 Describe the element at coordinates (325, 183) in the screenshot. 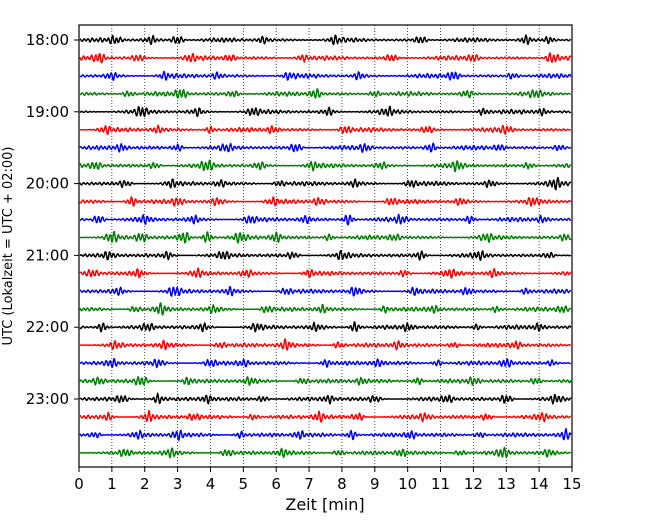

I see `trace-2000` at that location.